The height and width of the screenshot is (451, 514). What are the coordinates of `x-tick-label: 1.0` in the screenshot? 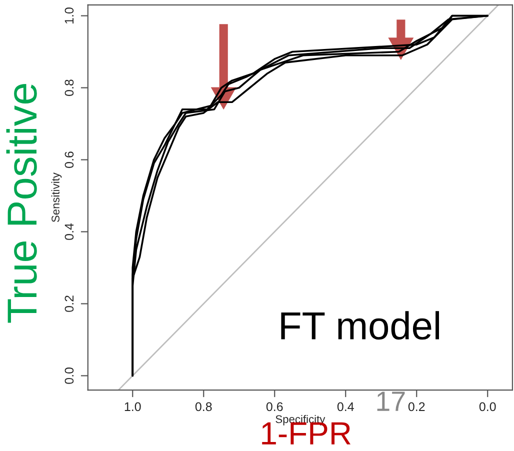 It's located at (132, 407).